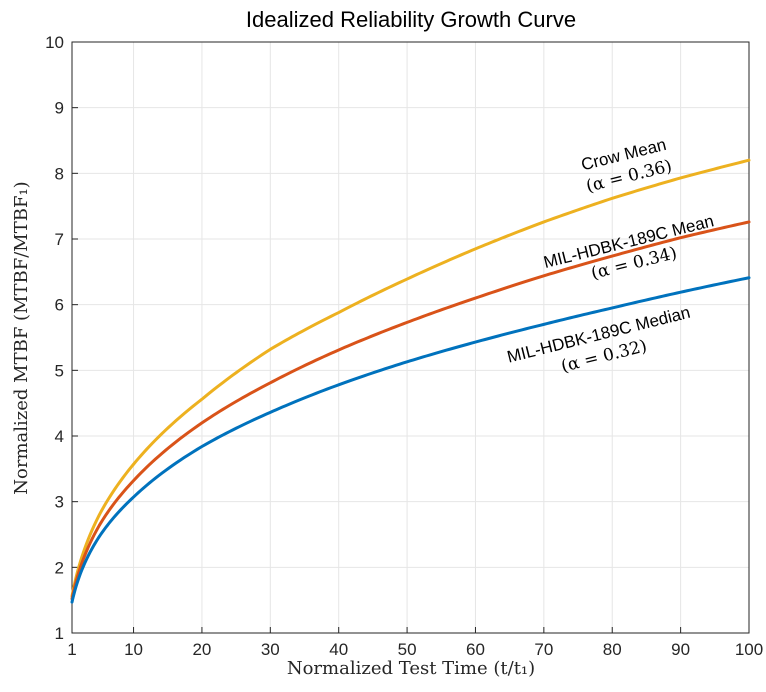  What do you see at coordinates (59, 502) in the screenshot?
I see `y-tick-label: 3` at bounding box center [59, 502].